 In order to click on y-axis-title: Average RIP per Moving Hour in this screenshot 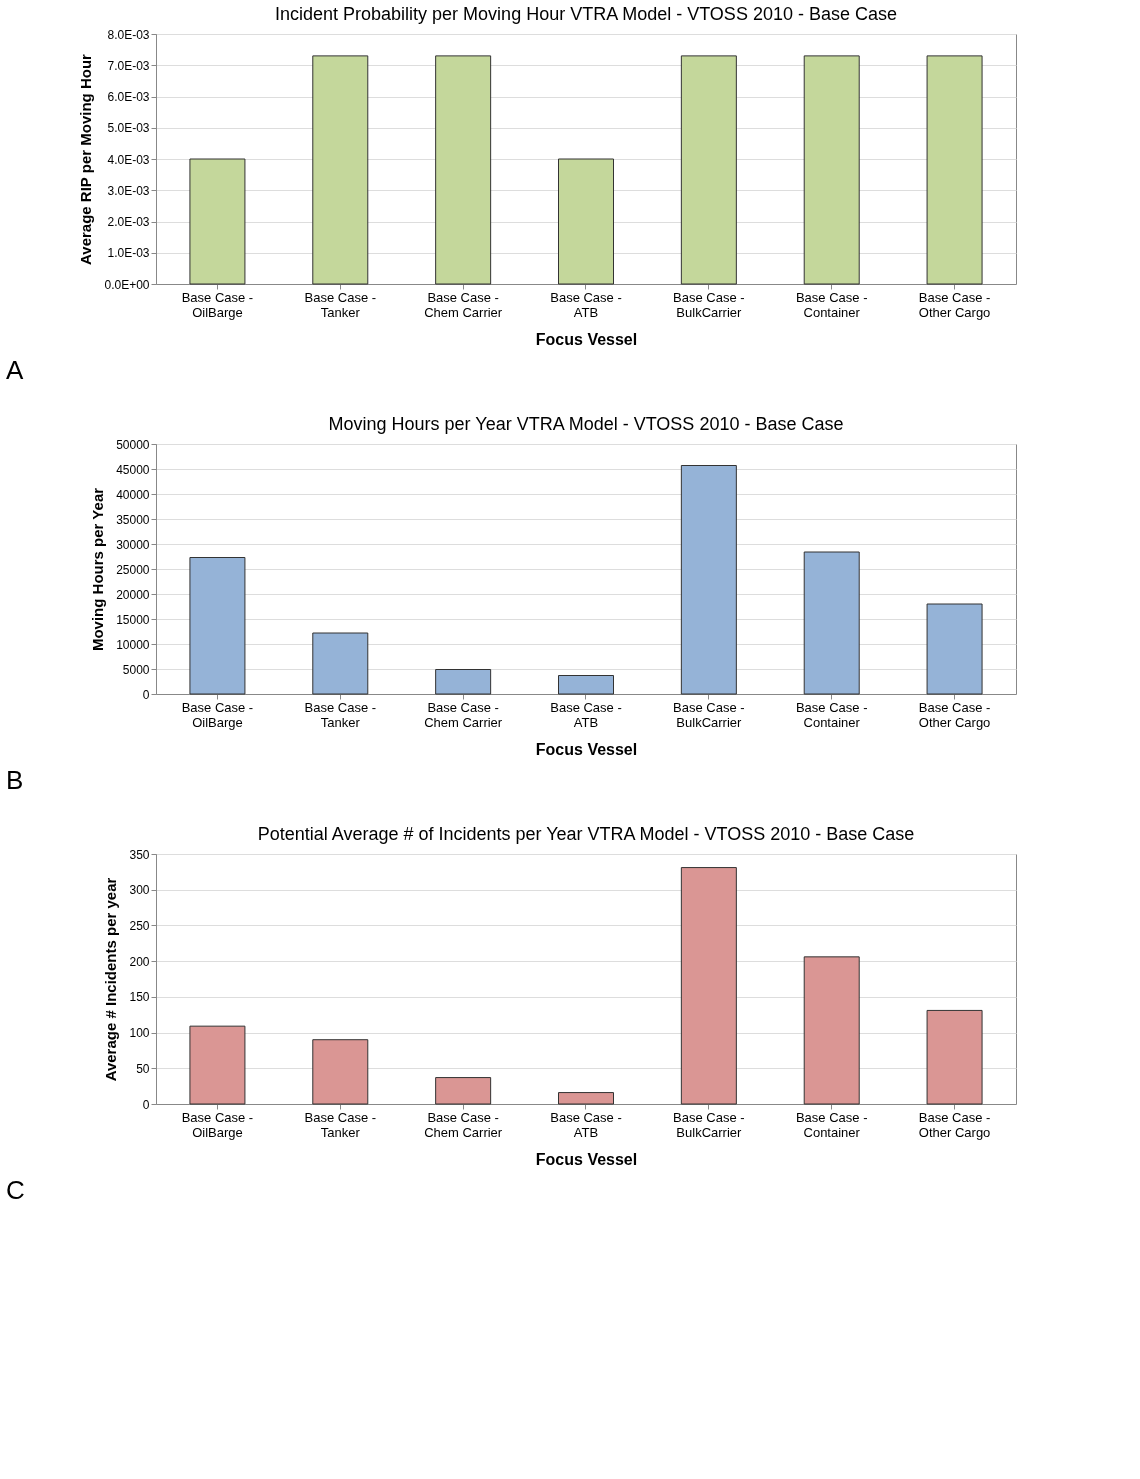, I will do `click(86, 159)`.